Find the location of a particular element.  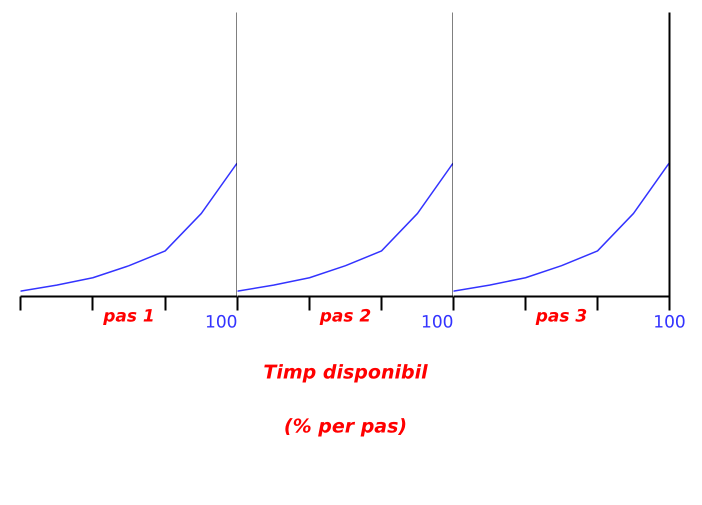

x-axis-title: pas 2 is located at coordinates (345, 316).